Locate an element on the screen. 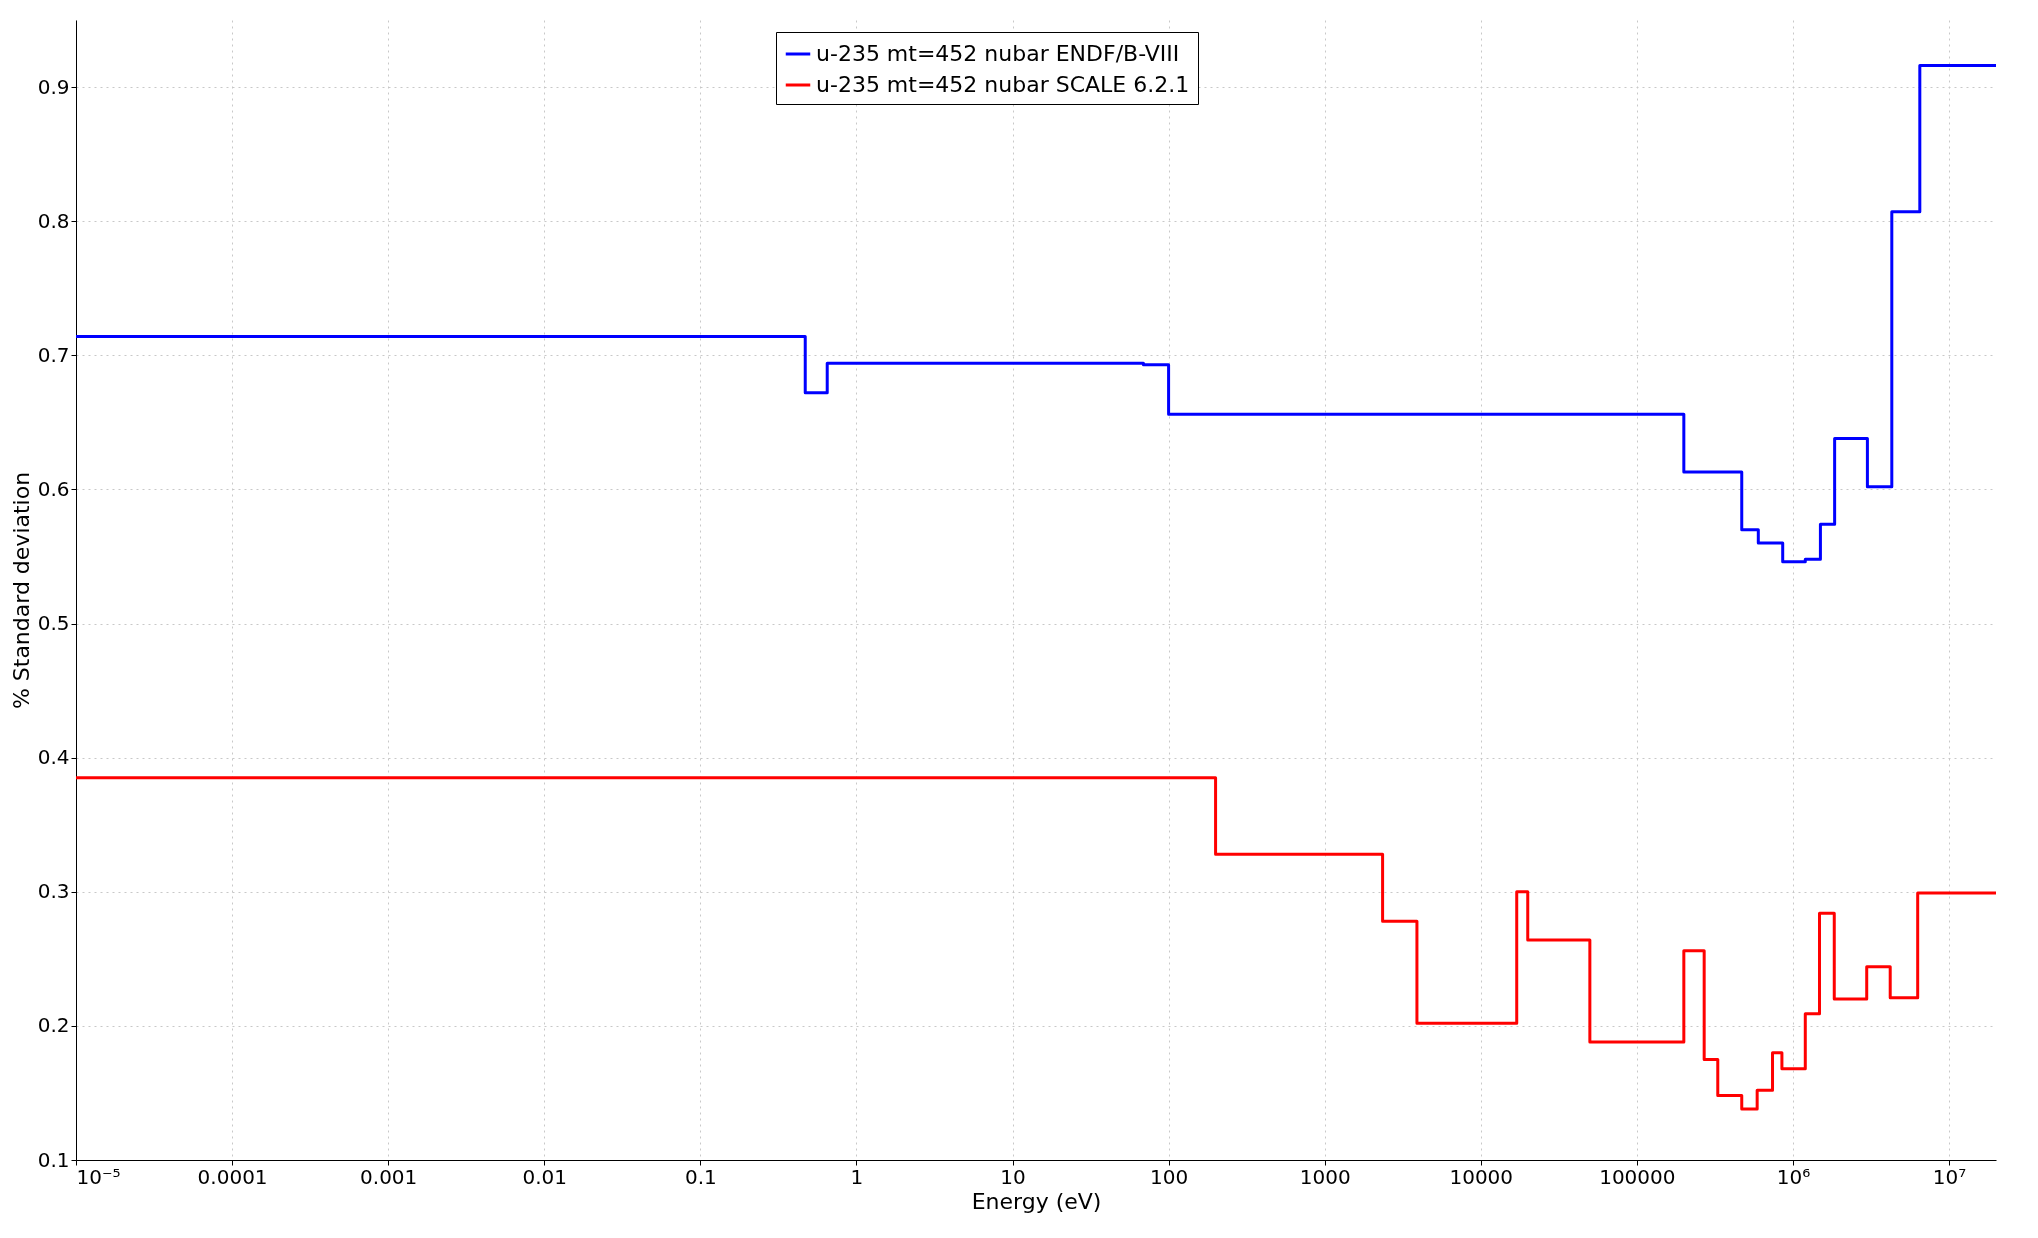  y-axis-title: % Standard deviation is located at coordinates (21, 590).